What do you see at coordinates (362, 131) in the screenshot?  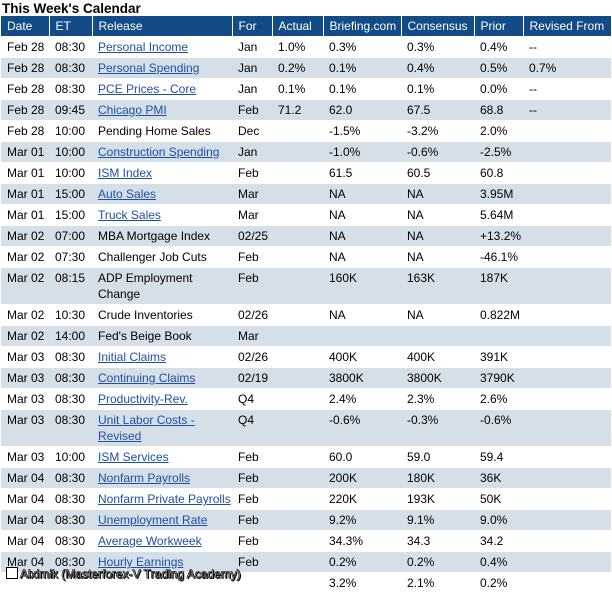 I see `cell-briefing: -1.5%` at bounding box center [362, 131].